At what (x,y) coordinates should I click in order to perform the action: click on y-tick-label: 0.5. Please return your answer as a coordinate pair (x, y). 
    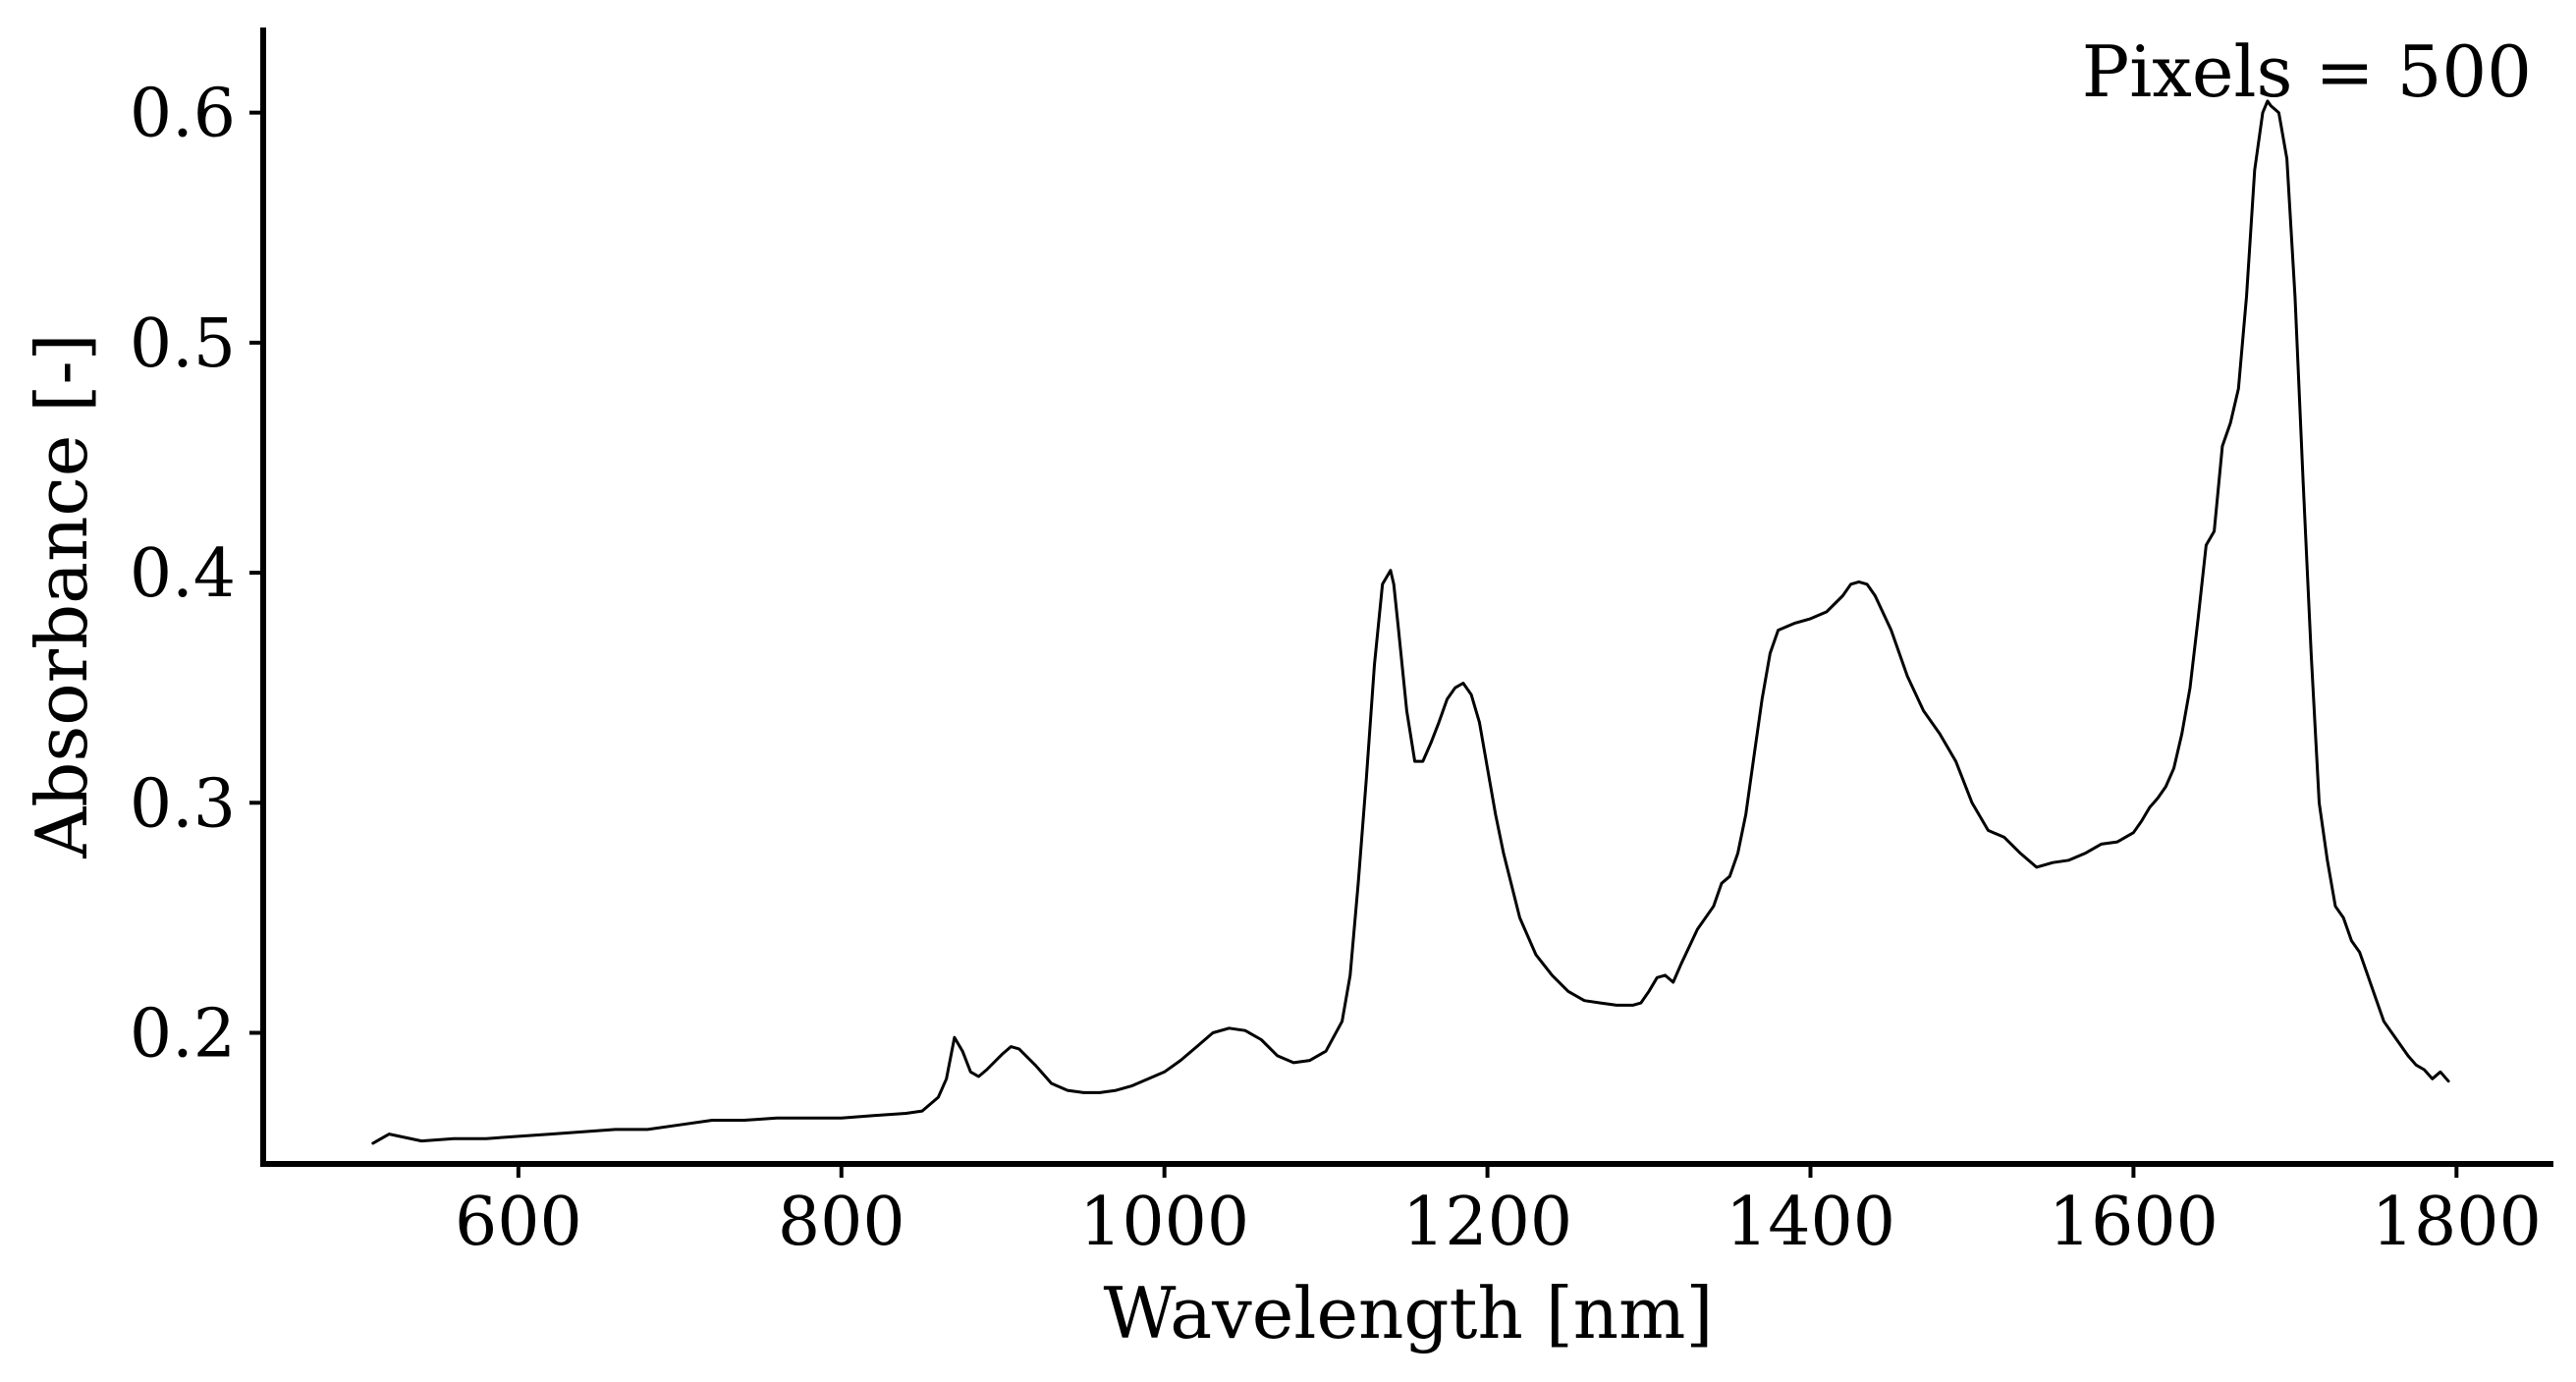
    Looking at the image, I should click on (183, 344).